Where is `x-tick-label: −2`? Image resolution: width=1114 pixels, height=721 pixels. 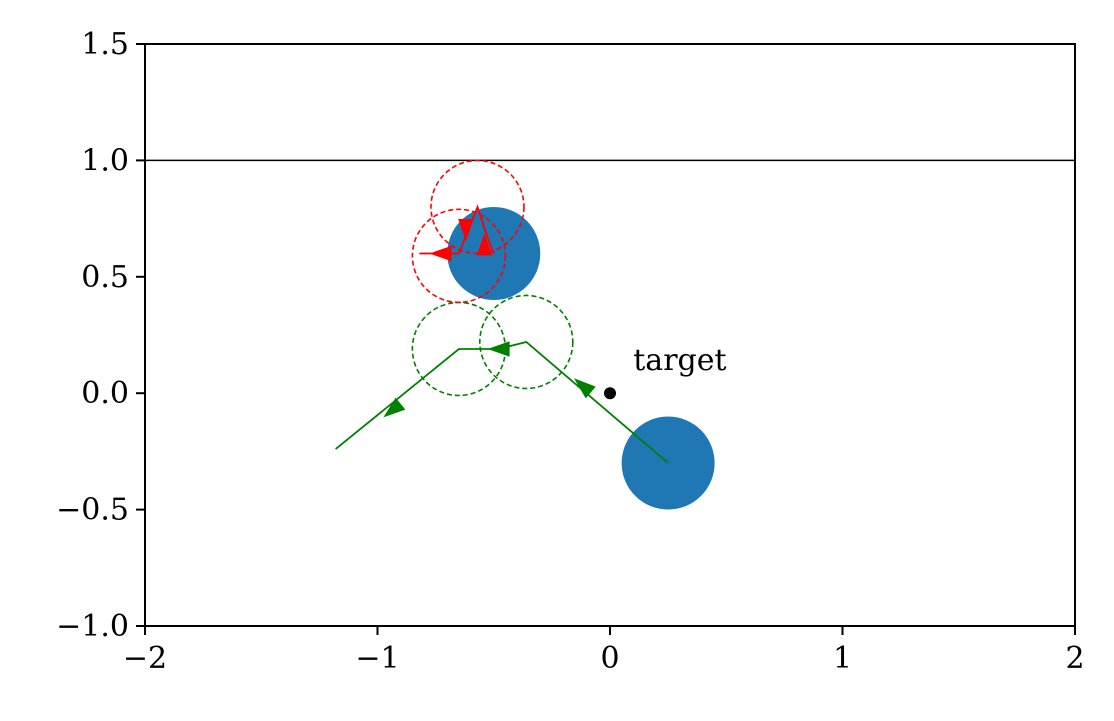 x-tick-label: −2 is located at coordinates (145, 658).